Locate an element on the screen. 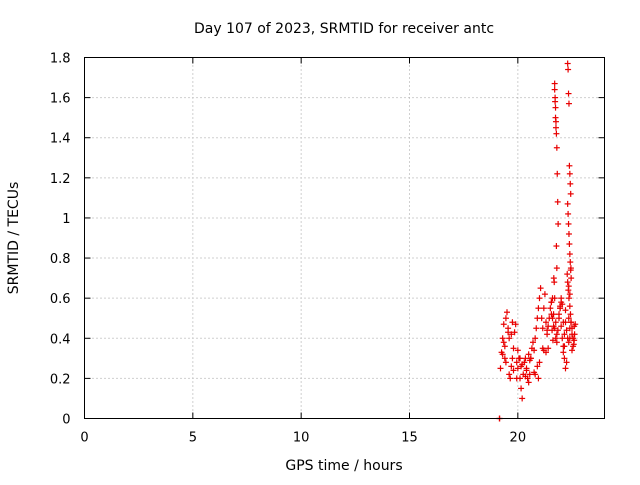 This screenshot has width=640, height=485. x-tick-label: 0 is located at coordinates (84, 438).